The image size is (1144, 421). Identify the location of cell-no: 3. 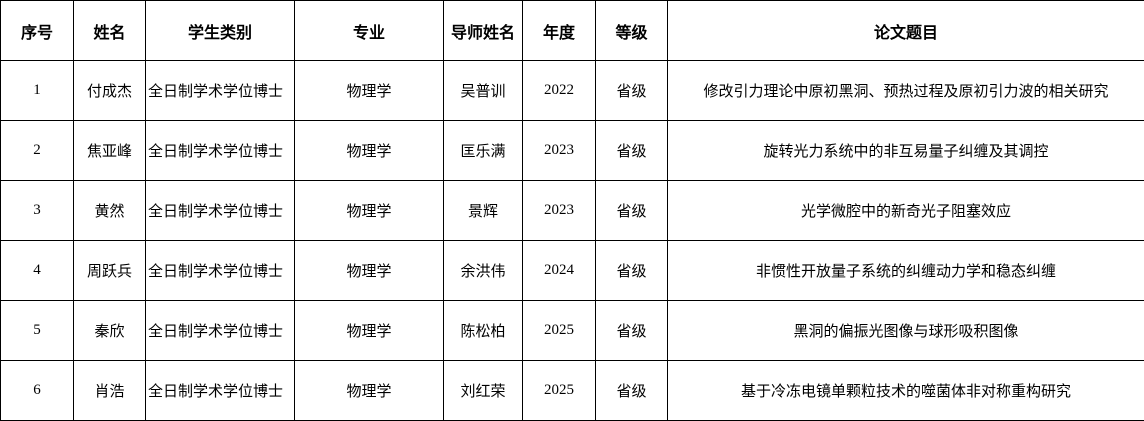
(37, 210).